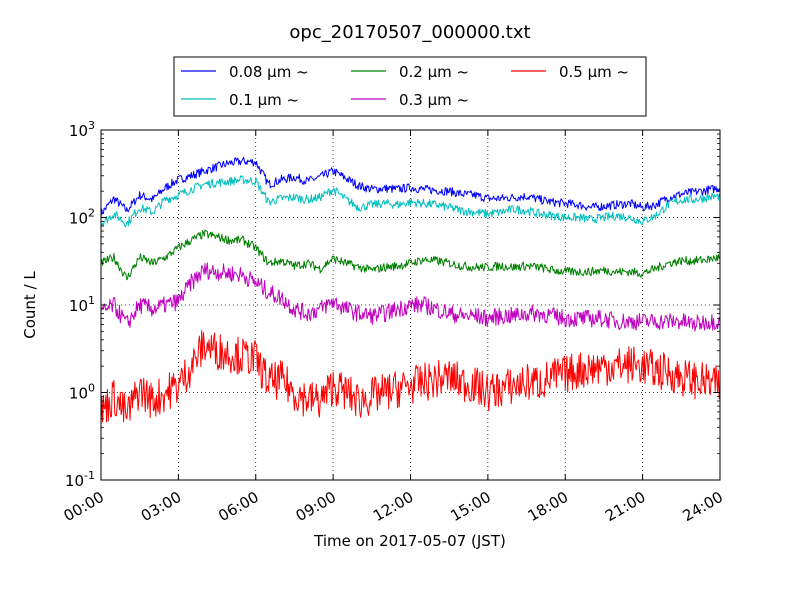  What do you see at coordinates (82, 392) in the screenshot?
I see `y-tick-label: 10⁰` at bounding box center [82, 392].